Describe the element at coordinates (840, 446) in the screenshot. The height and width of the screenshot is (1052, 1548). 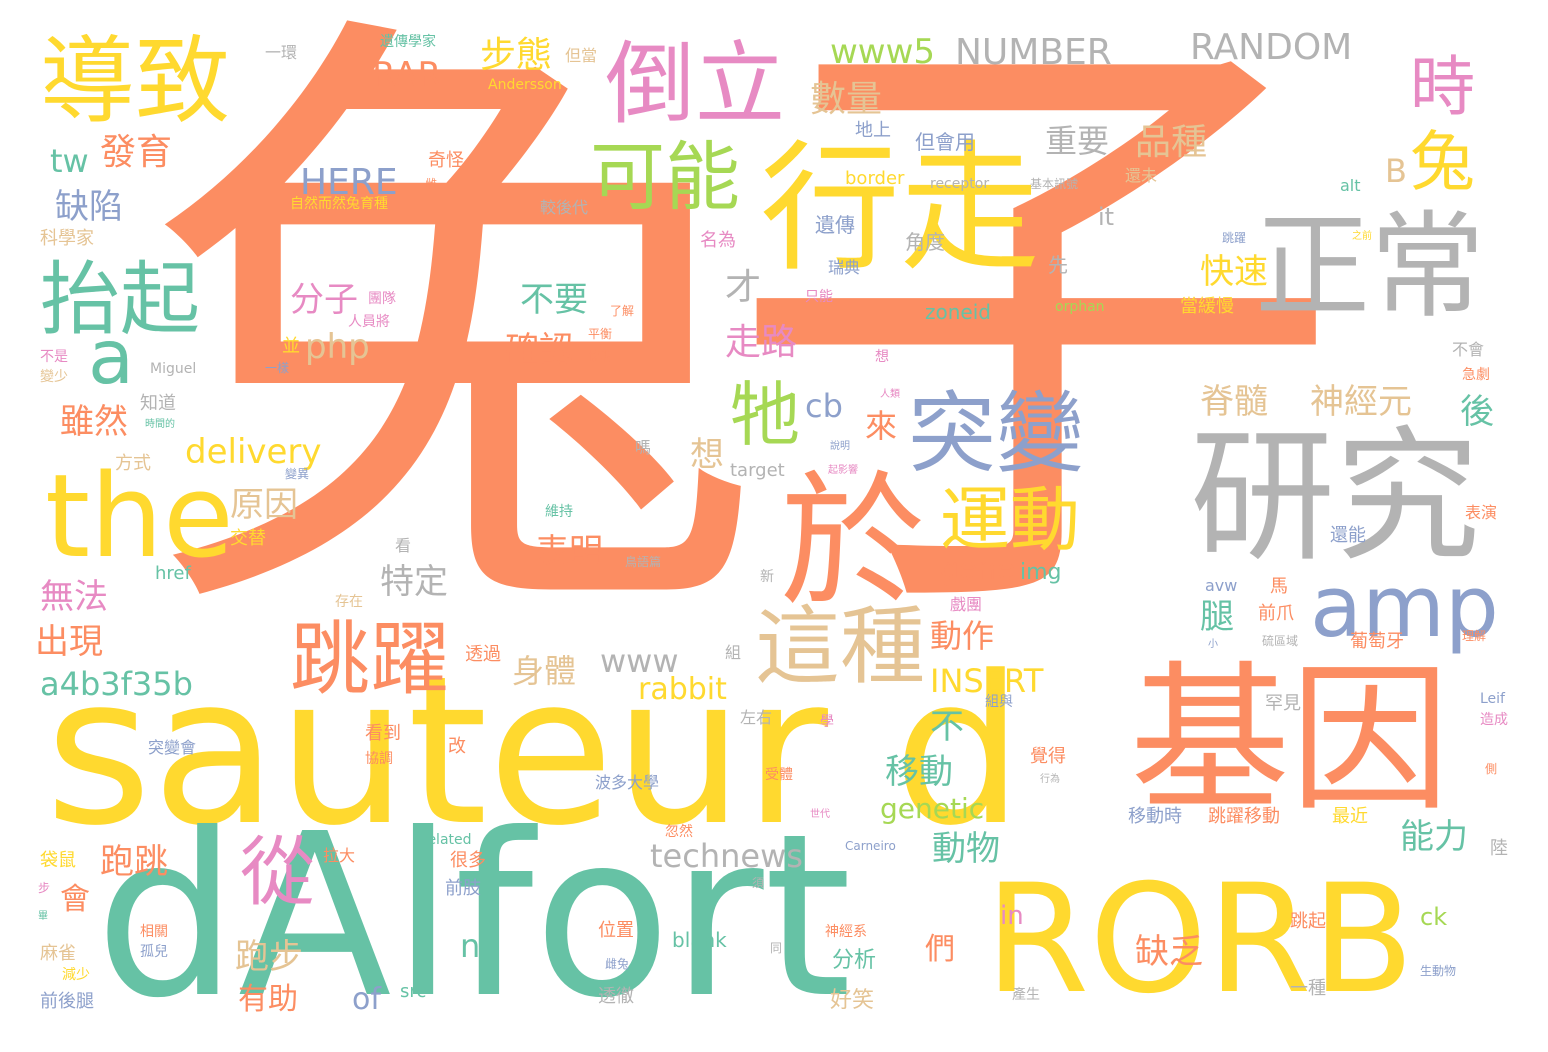
I see `word-say: 說明` at that location.